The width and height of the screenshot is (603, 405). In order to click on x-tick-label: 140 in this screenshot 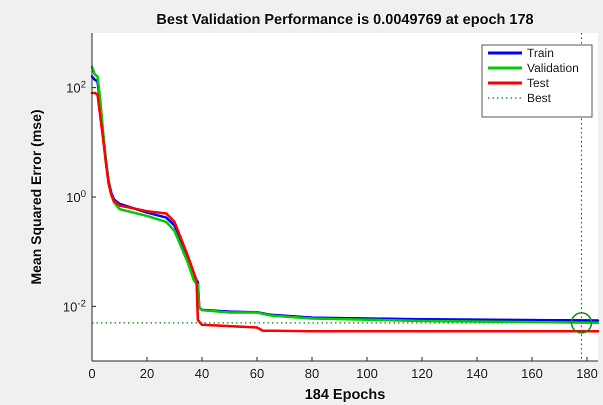, I will do `click(477, 373)`.